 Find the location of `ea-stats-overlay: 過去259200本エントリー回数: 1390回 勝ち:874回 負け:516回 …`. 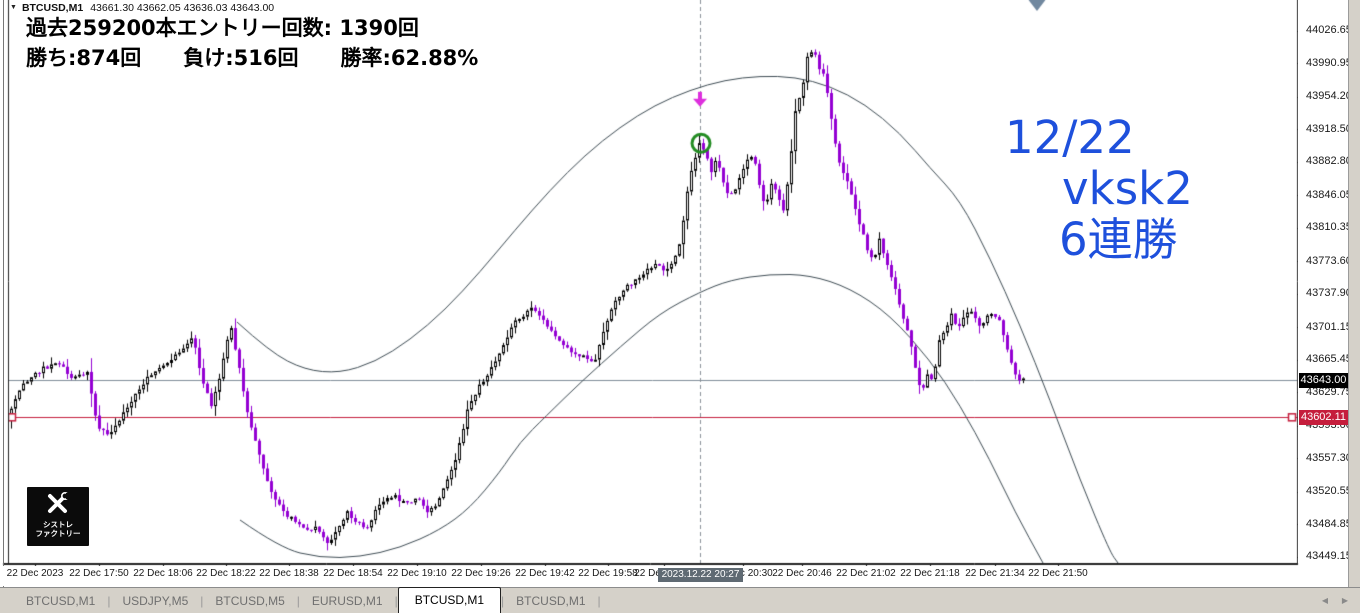

ea-stats-overlay: 過去259200本エントリー回数: 1390回 勝ち:874回 負け:516回 … is located at coordinates (252, 43).